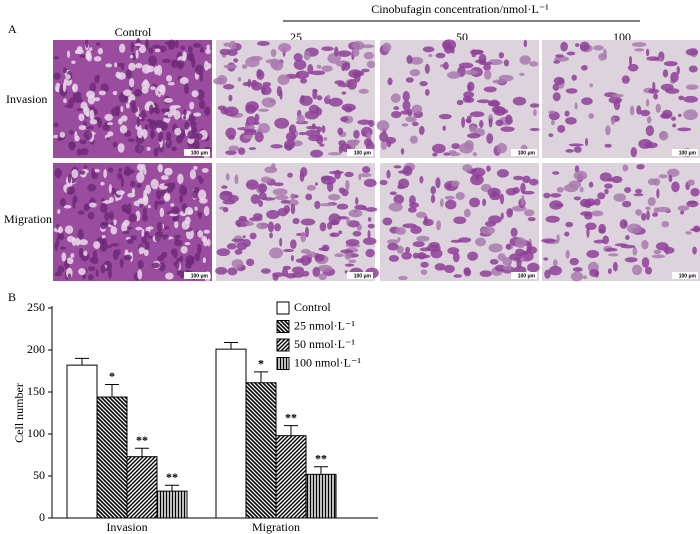  What do you see at coordinates (39, 475) in the screenshot?
I see `y-tick-label: 50` at bounding box center [39, 475].